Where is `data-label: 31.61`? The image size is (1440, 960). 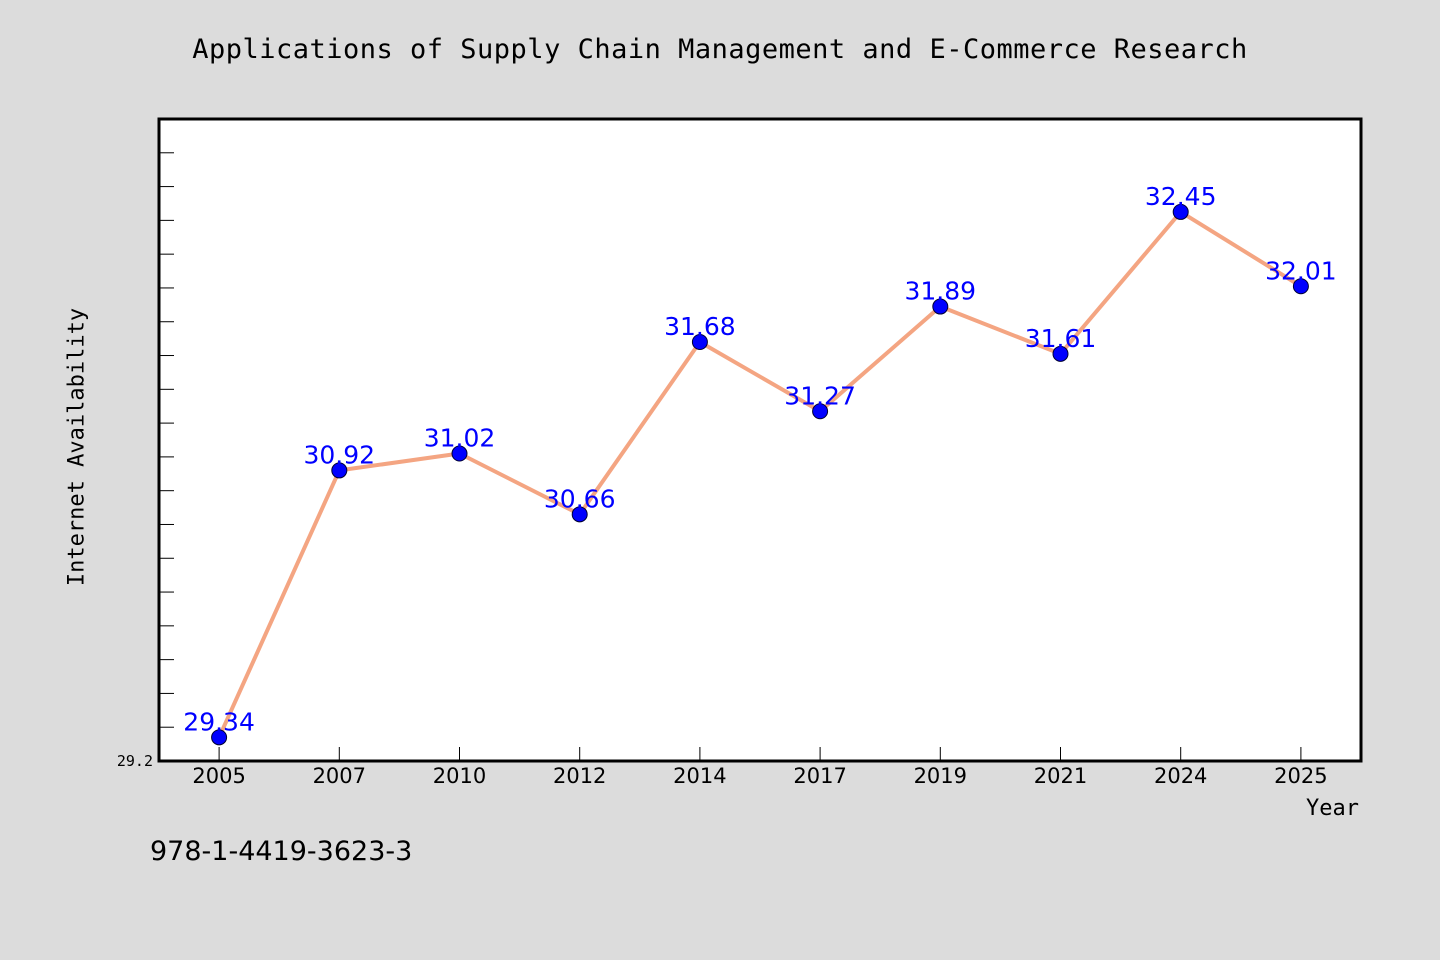 data-label: 31.61 is located at coordinates (1061, 338).